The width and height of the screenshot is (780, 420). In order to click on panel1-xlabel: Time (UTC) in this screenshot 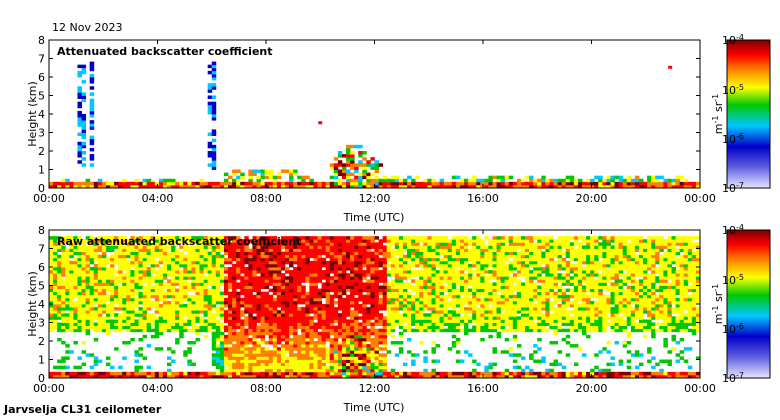, I will do `click(374, 217)`.